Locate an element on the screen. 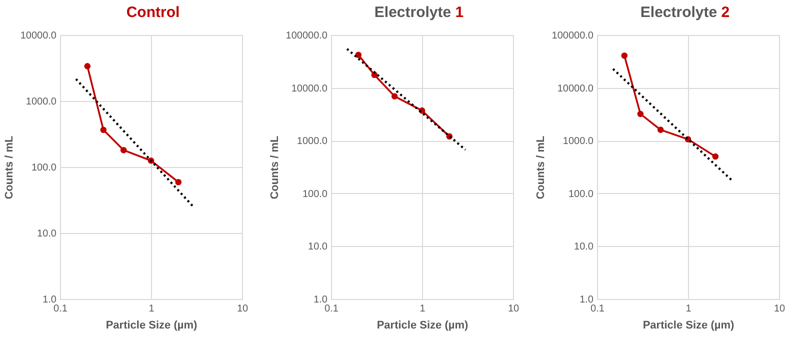 The height and width of the screenshot is (340, 800). chart-title: Electrolyte 2 is located at coordinates (685, 13).